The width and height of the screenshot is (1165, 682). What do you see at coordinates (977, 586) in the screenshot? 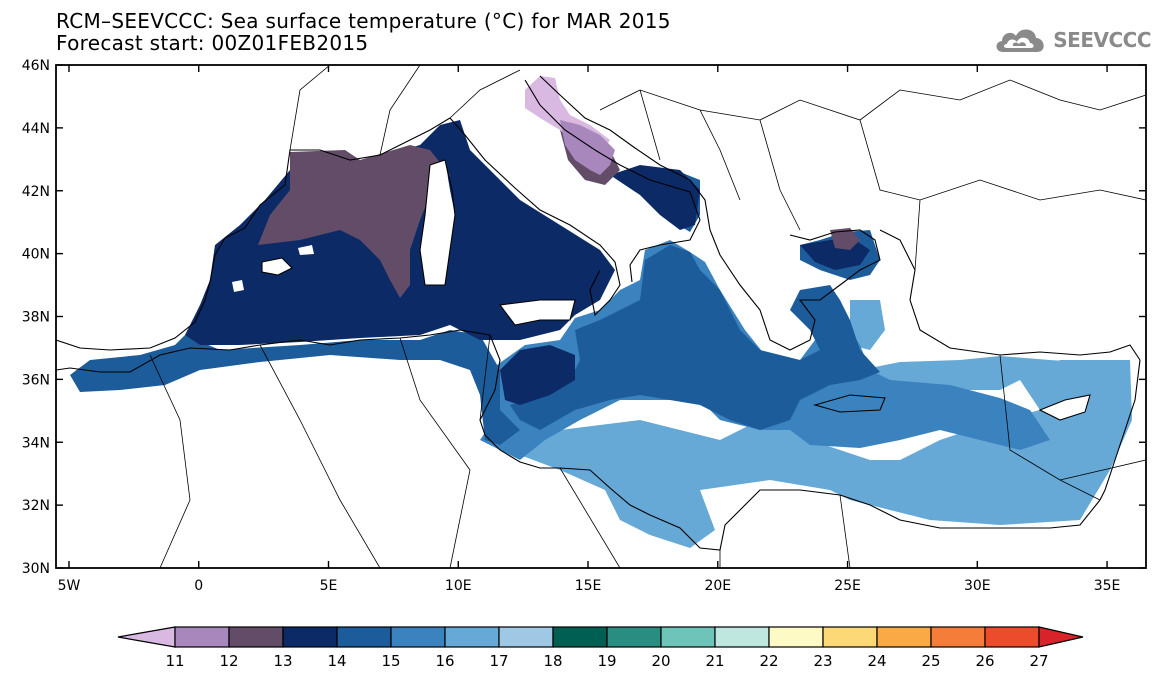
I see `lon-tick-label: 30E` at bounding box center [977, 586].